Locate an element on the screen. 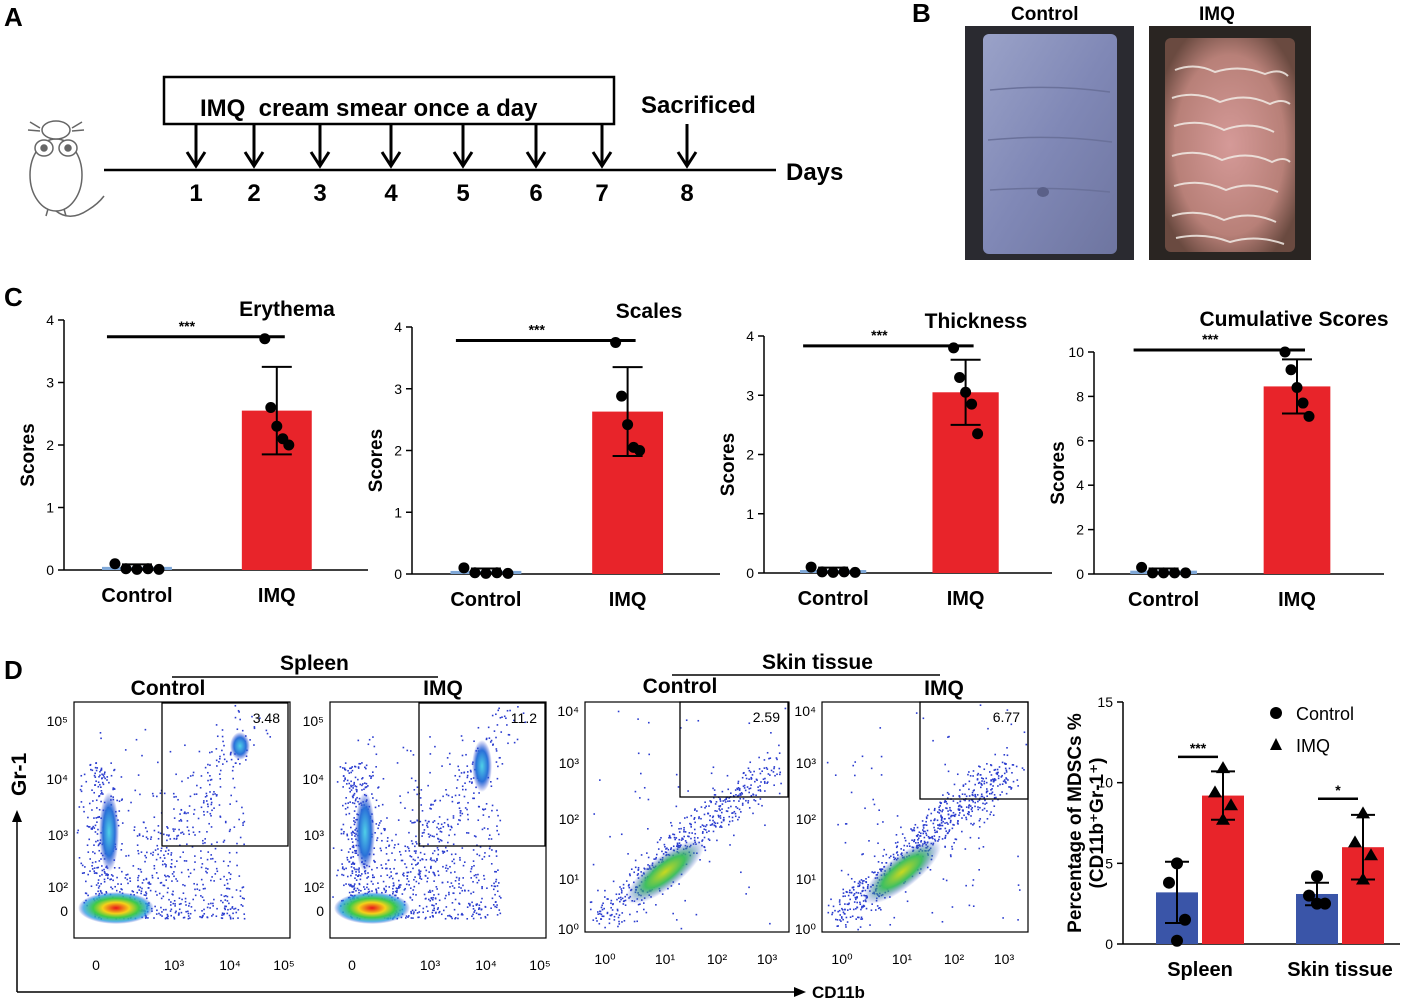 Image resolution: width=1412 pixels, height=1000 pixels. y-tick-label: 10⁰ is located at coordinates (806, 929).